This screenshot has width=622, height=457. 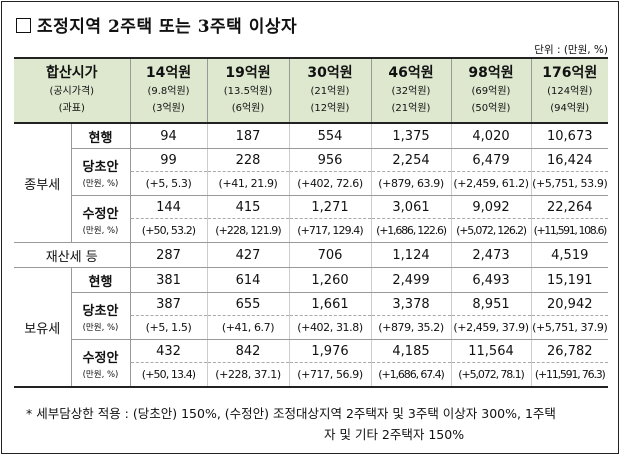 I want to click on table-cell: 2,499, so click(x=410, y=280).